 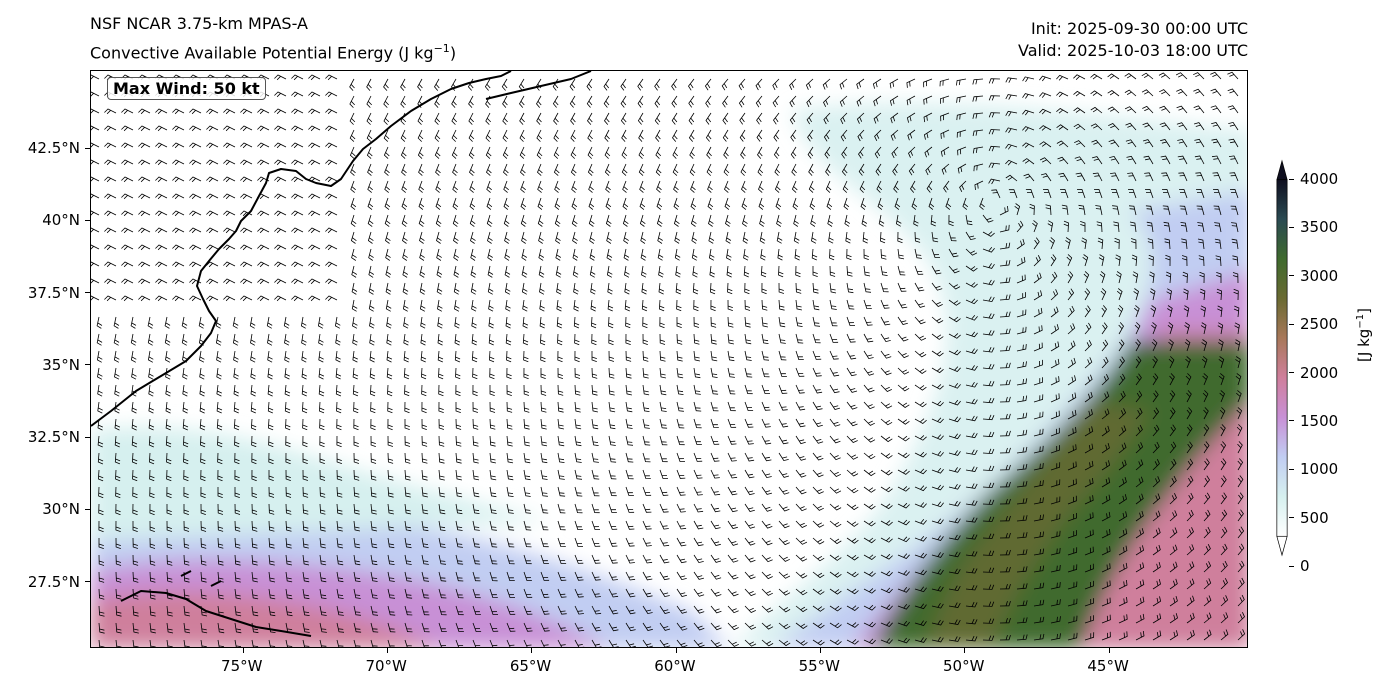 What do you see at coordinates (821, 650) in the screenshot?
I see `lon-tick-mark` at bounding box center [821, 650].